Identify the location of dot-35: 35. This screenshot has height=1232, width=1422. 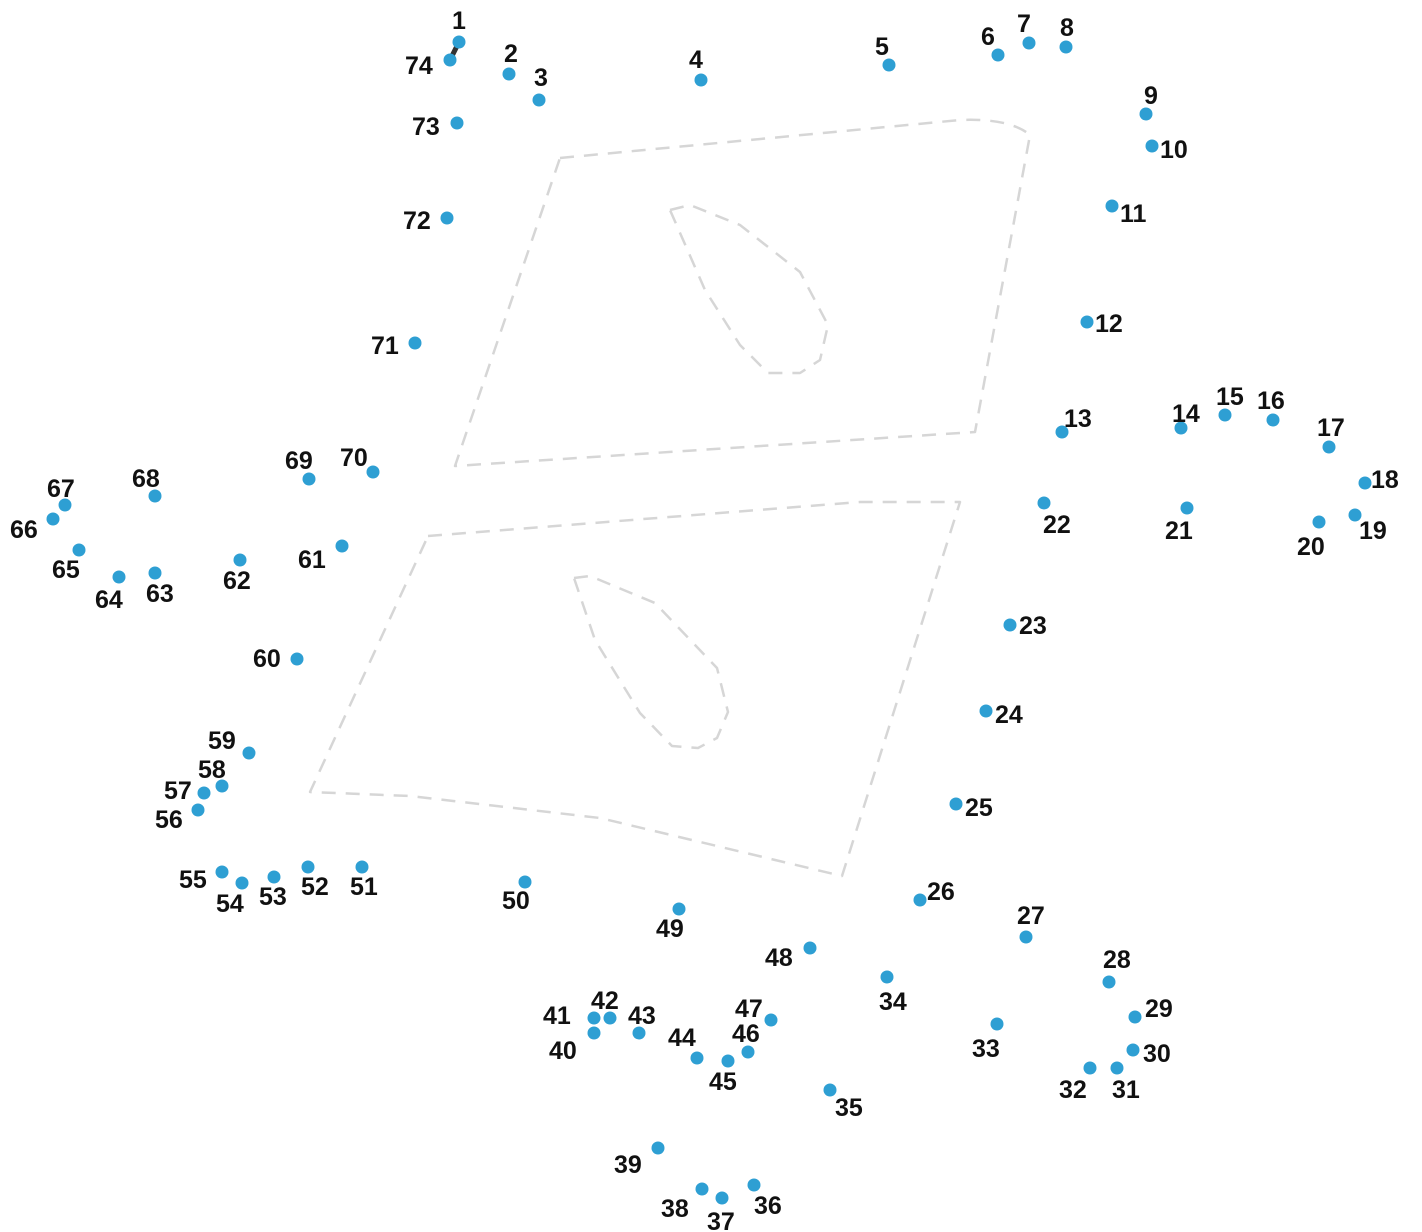
(843, 1103).